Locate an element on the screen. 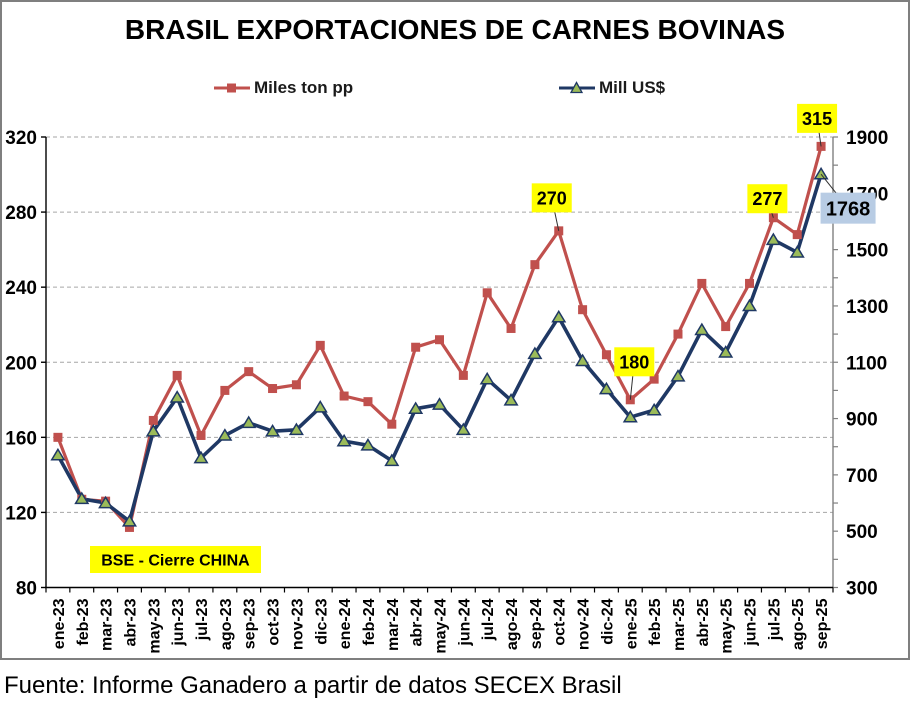 Image resolution: width=910 pixels, height=718 pixels. x-axis-label: jul-23 is located at coordinates (202, 619).